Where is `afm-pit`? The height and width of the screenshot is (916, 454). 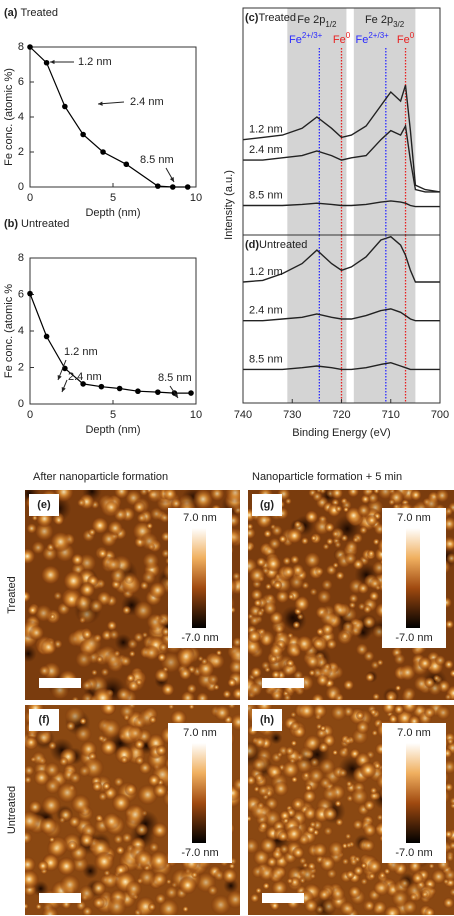 afm-pit is located at coordinates (123, 642).